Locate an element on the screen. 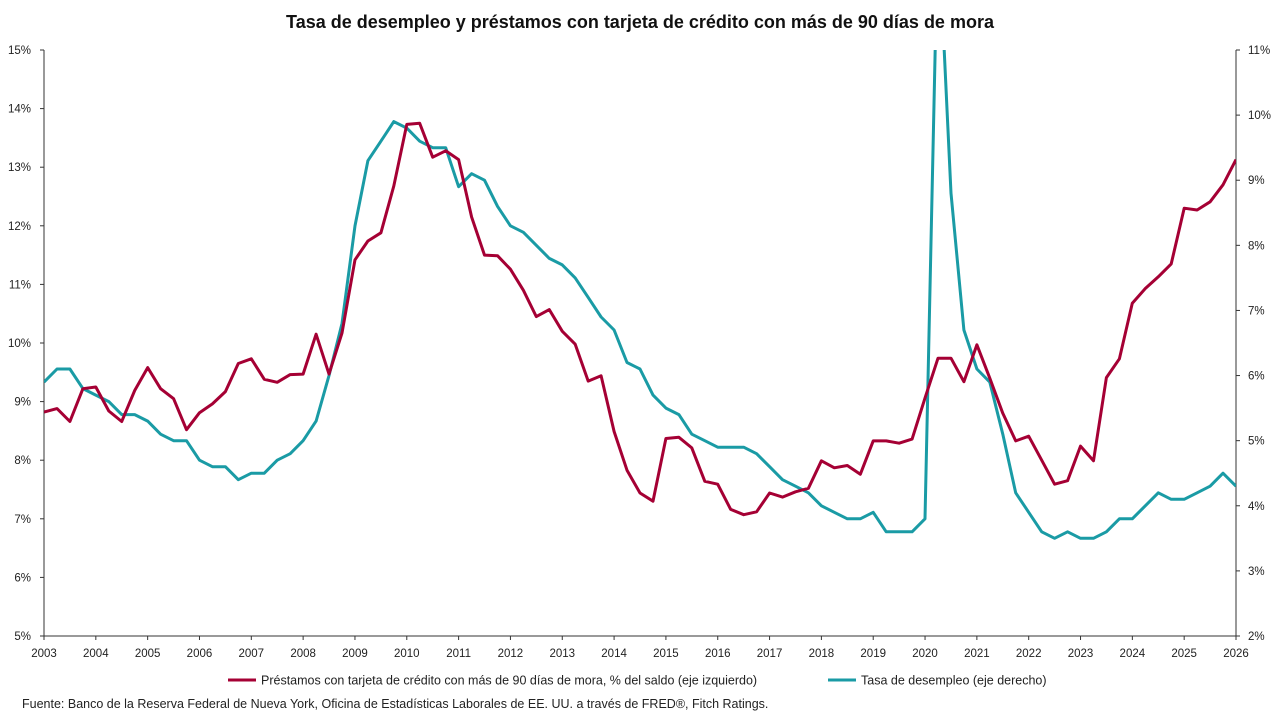  right-tick-label: 11% is located at coordinates (1259, 51).